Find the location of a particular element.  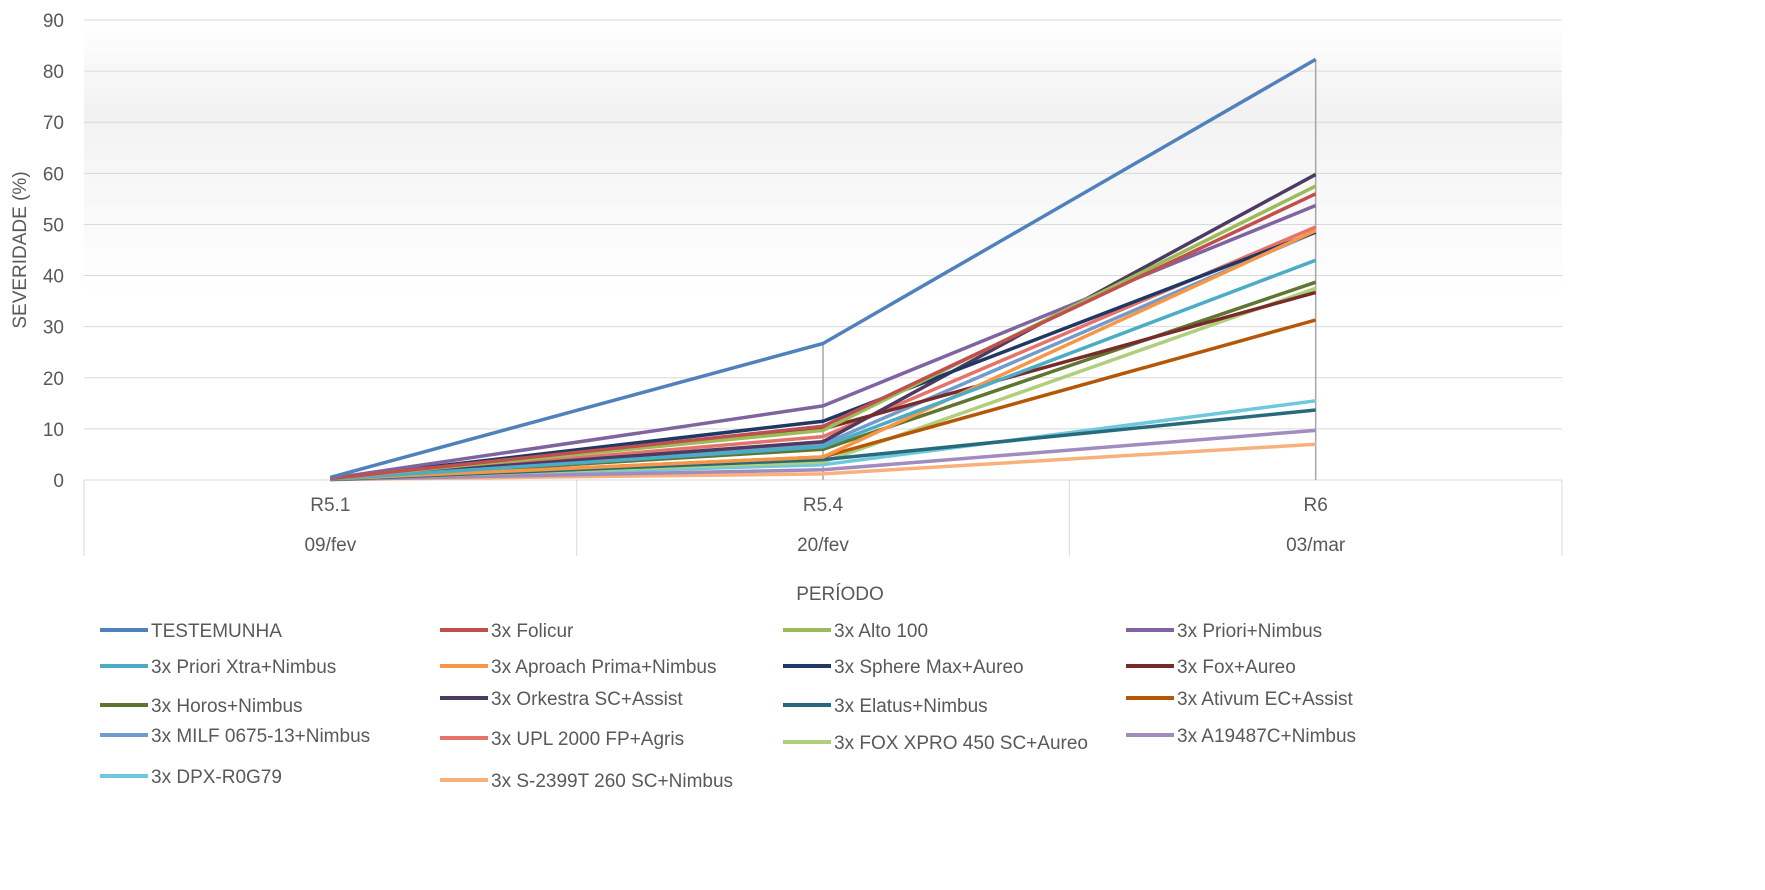

legend-item: 3x Aproach Prima+Nimbus is located at coordinates (578, 667).